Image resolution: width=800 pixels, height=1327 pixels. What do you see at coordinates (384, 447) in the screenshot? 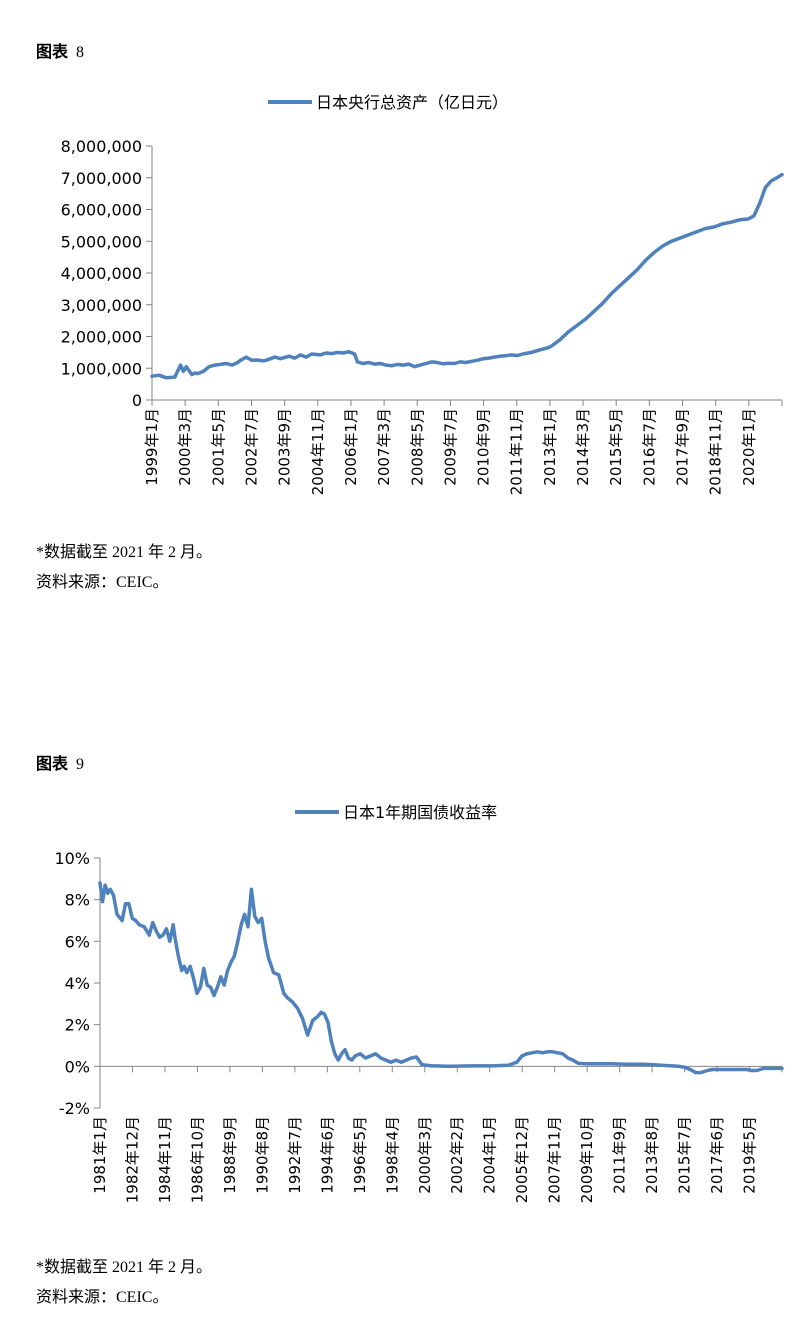
I see `x-tick-label: 2007年3月` at bounding box center [384, 447].